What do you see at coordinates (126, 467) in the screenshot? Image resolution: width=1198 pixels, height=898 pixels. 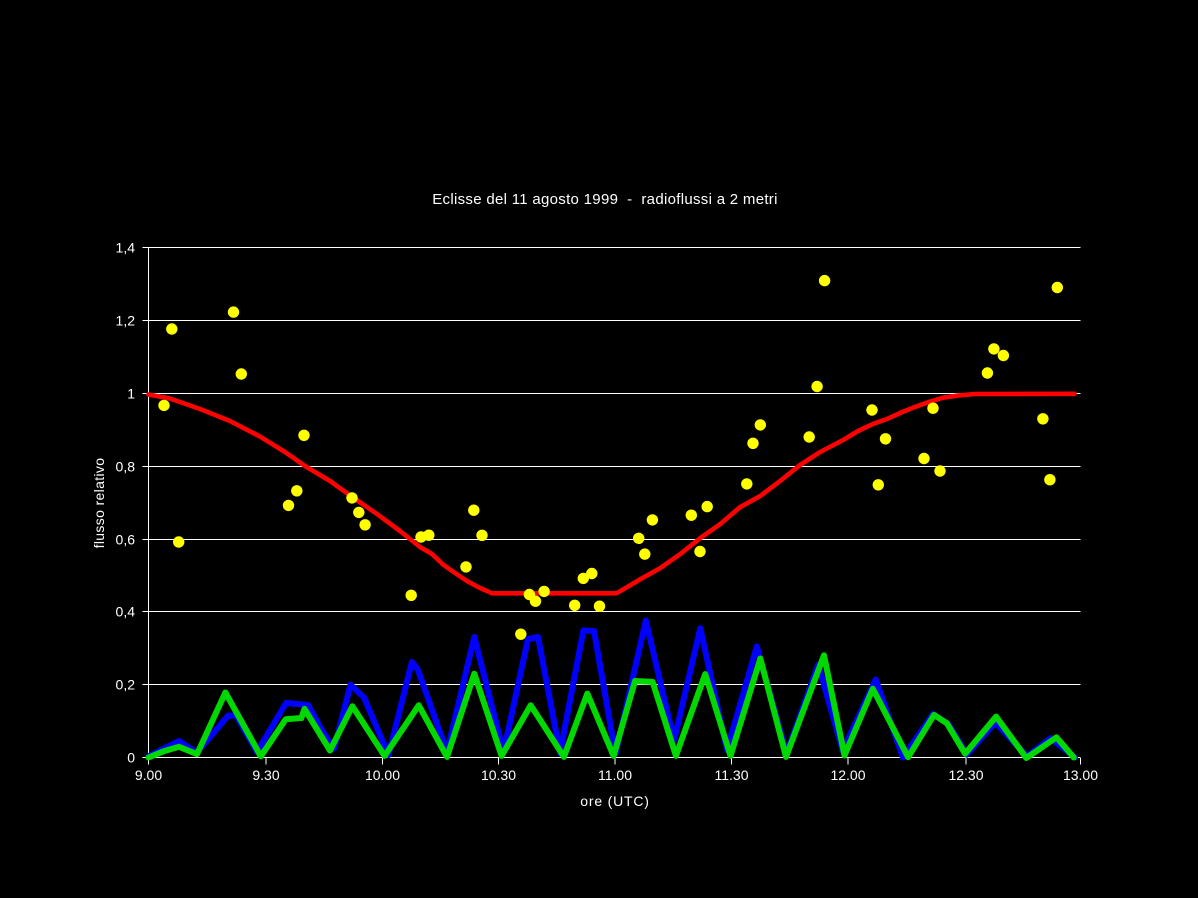 I see `svg-text: 0,8` at bounding box center [126, 467].